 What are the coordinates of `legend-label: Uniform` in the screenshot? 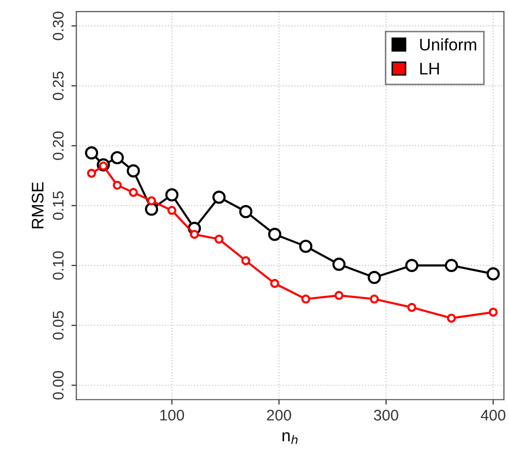 It's located at (448, 44).